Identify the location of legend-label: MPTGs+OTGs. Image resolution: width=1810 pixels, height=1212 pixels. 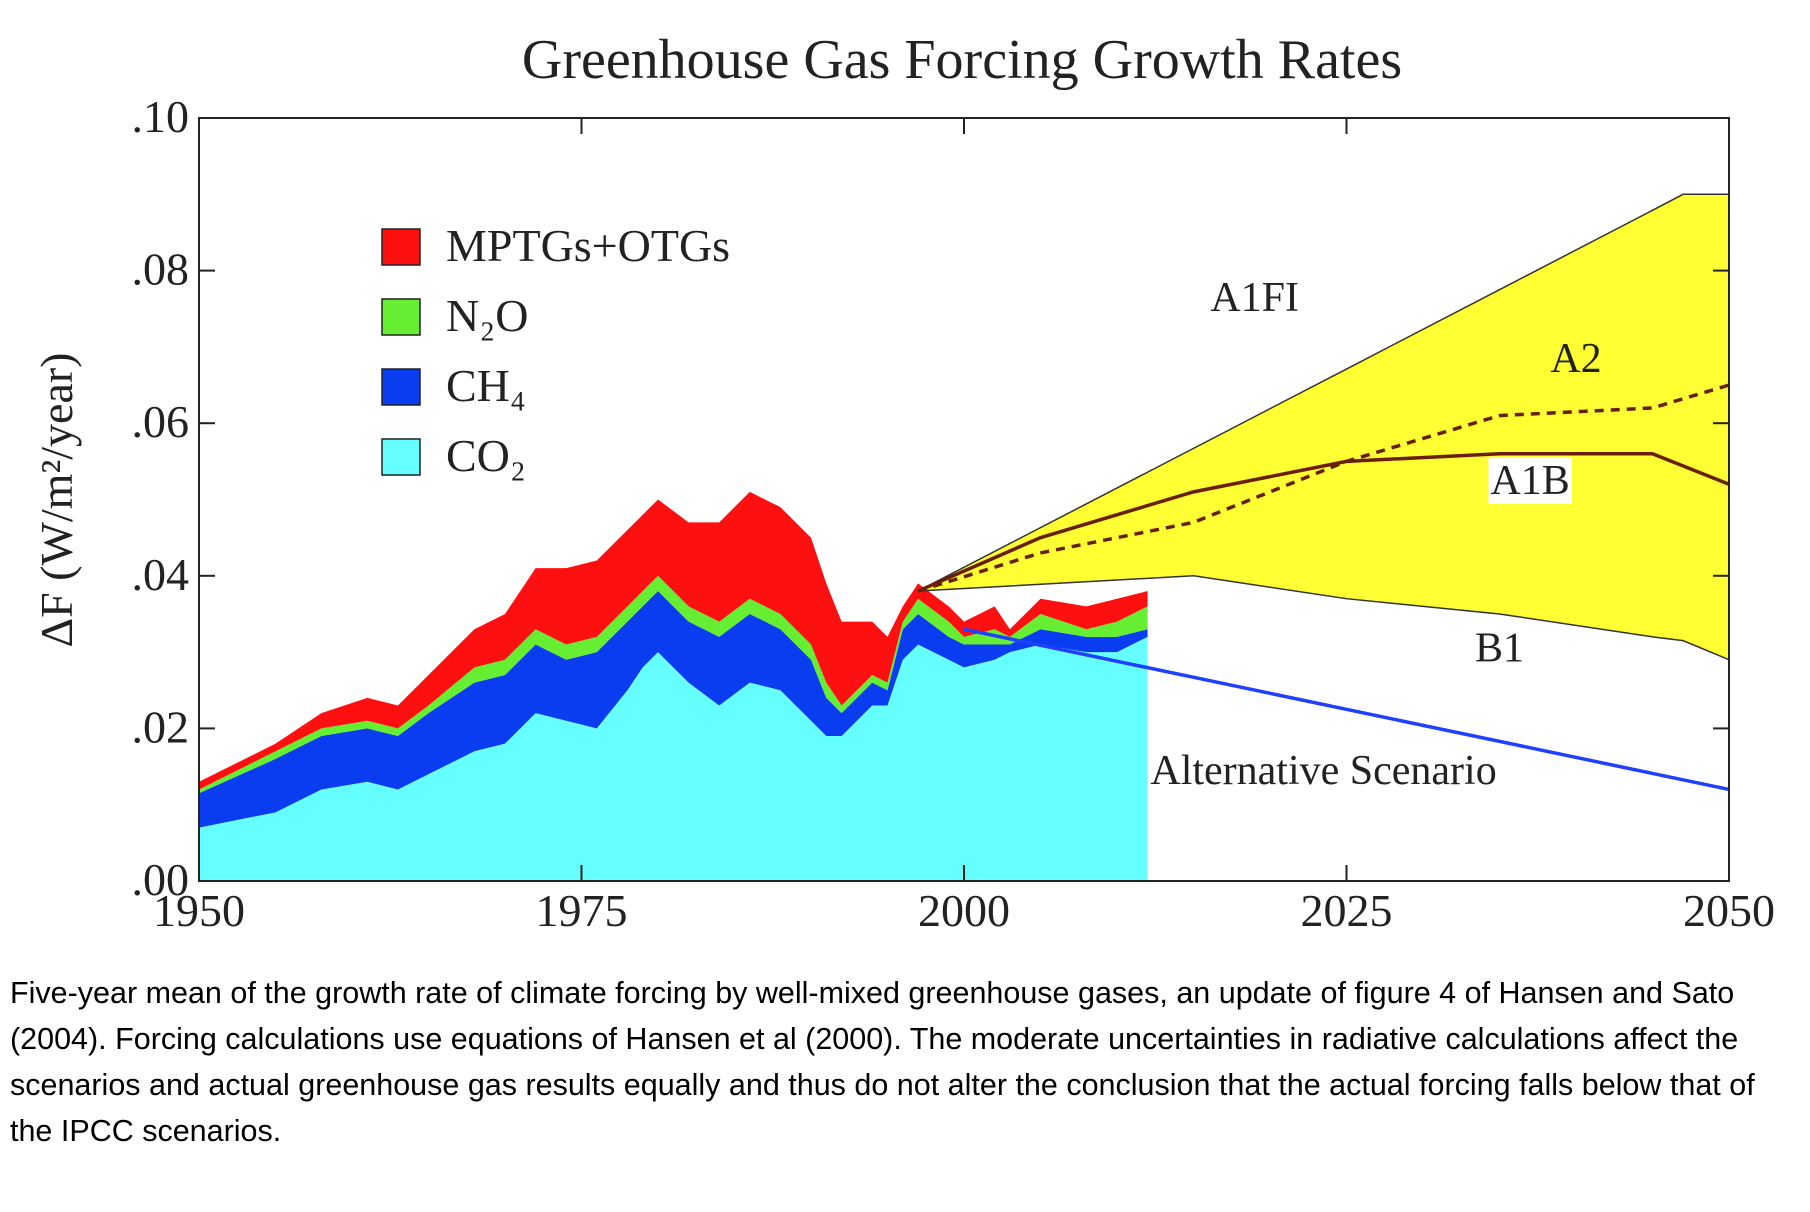
(588, 245).